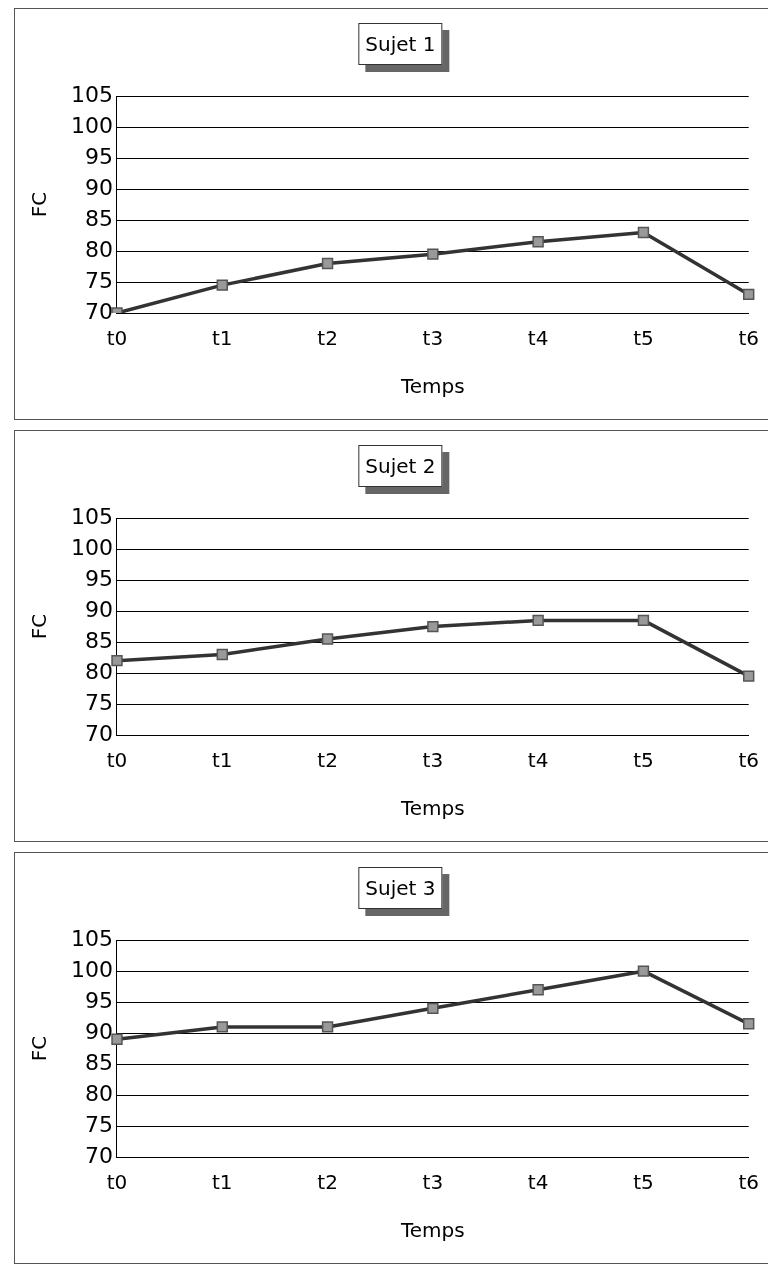 The image size is (768, 1270). I want to click on chart-title: Sujet 3, so click(400, 888).